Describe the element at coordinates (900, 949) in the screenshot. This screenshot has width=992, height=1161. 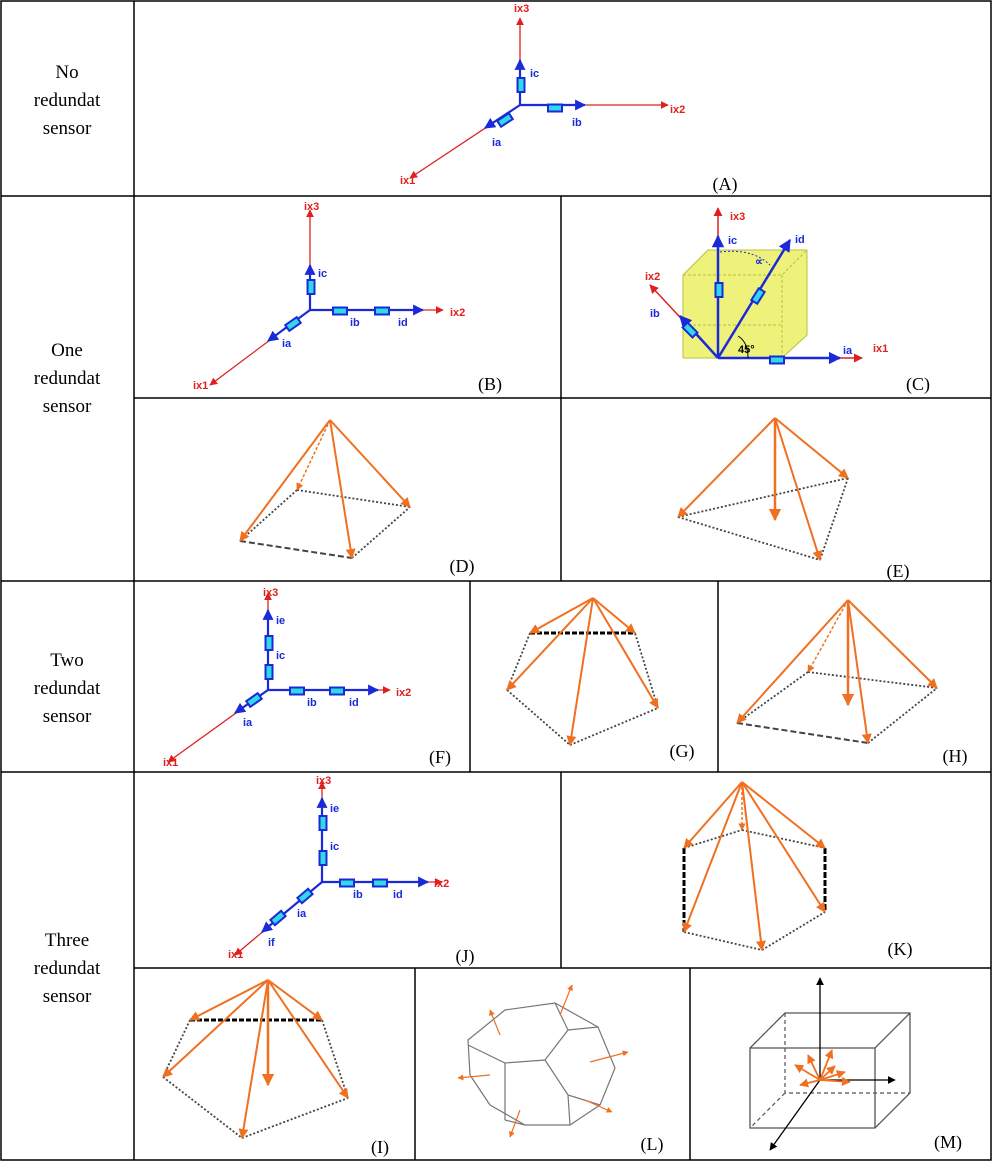
I see `caption: (K)` at that location.